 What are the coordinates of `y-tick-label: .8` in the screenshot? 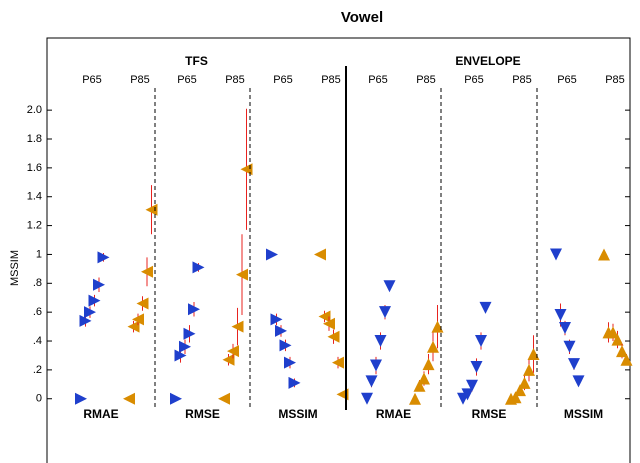 It's located at (37, 283).